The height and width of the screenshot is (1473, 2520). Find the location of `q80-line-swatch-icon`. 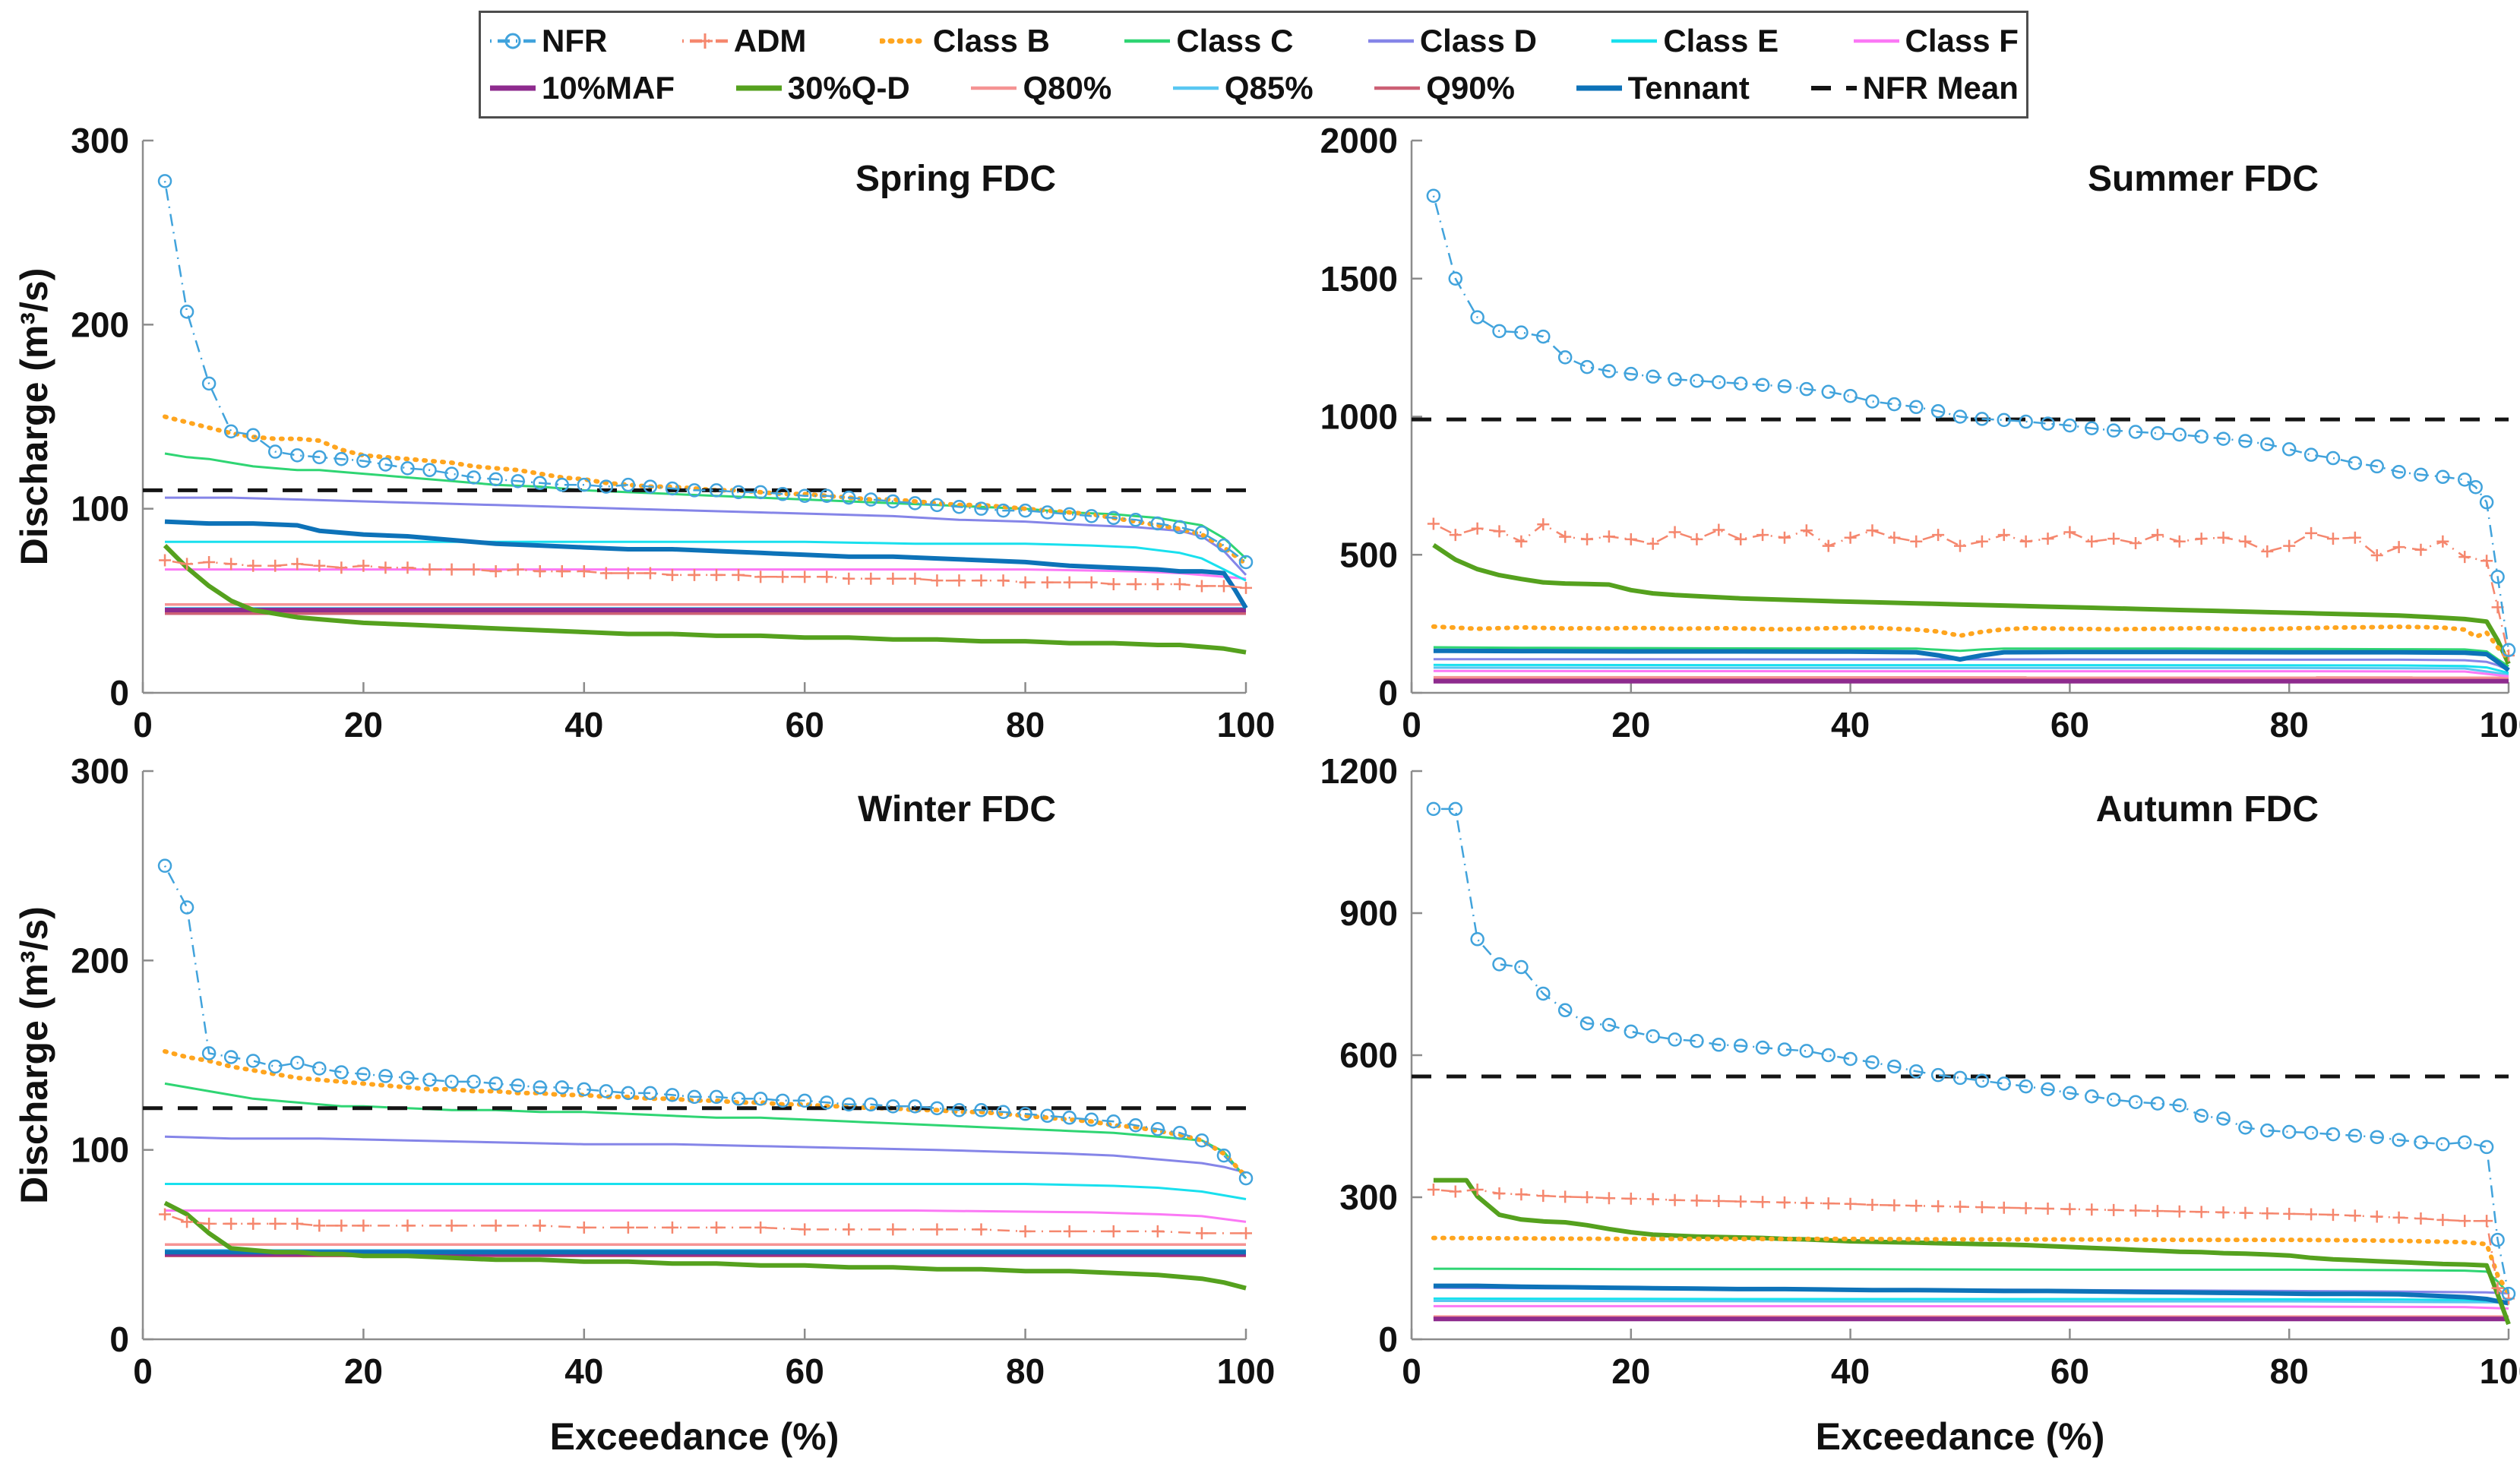

q80-line-swatch-icon is located at coordinates (994, 88).